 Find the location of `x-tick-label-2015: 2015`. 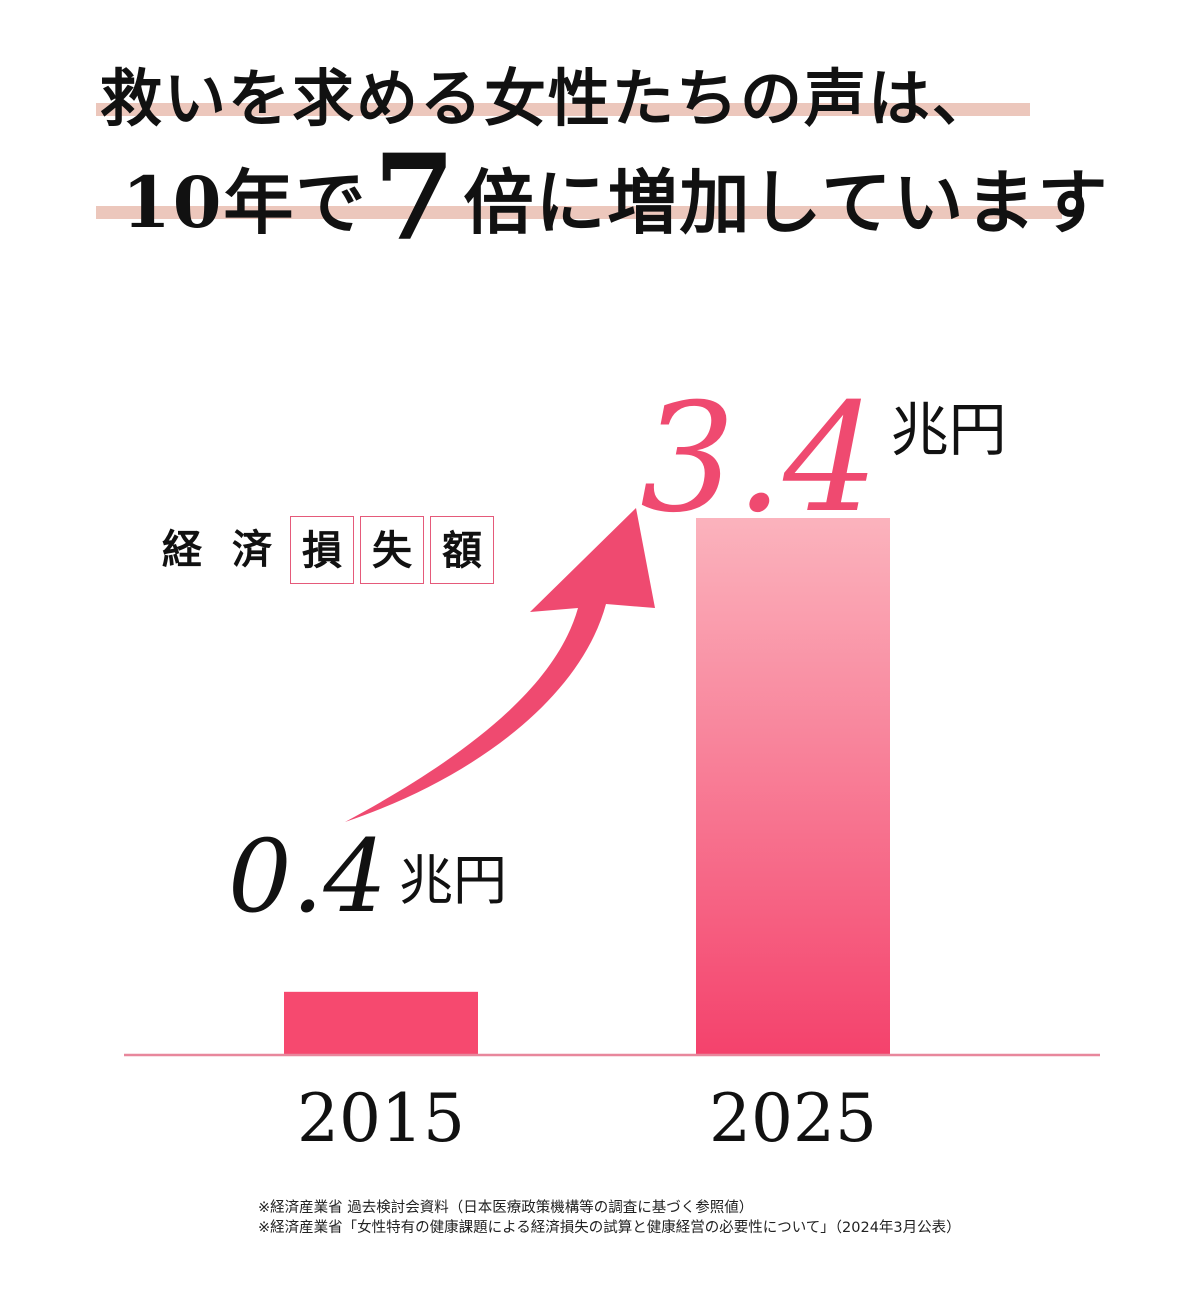

x-tick-label-2015: 2015 is located at coordinates (381, 1118).